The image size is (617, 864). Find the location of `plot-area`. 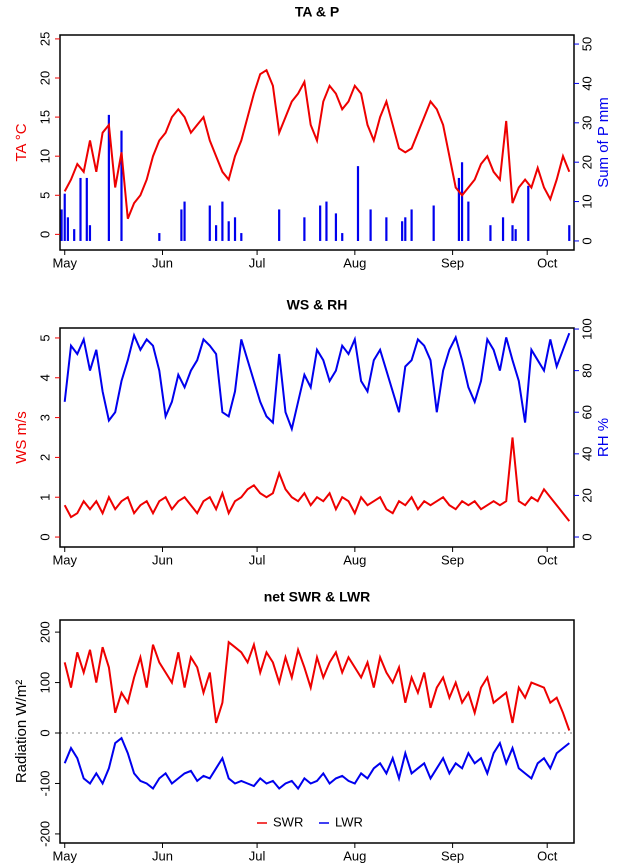

plot-area is located at coordinates (317, 715).